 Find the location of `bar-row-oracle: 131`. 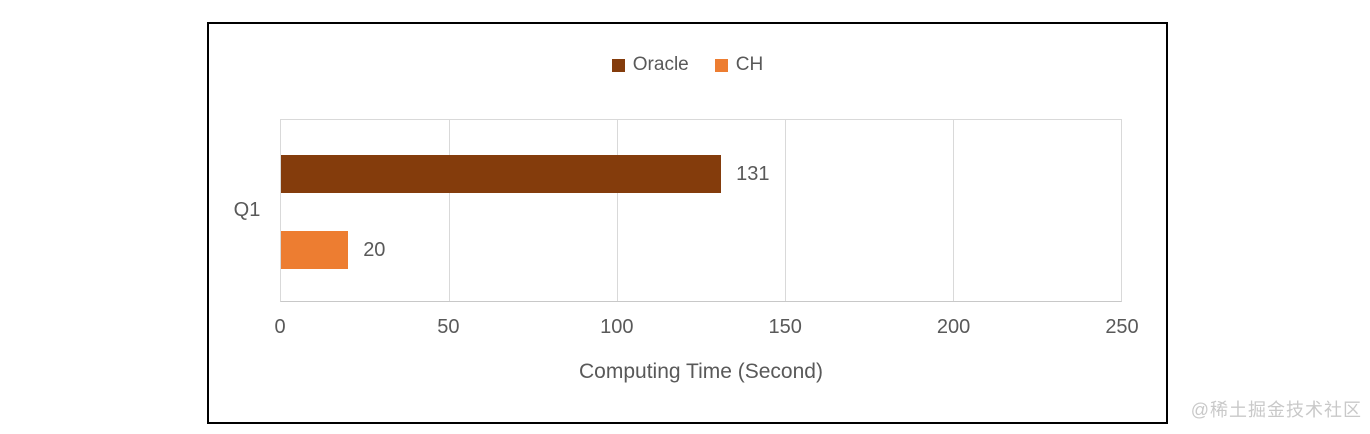

bar-row-oracle: 131 is located at coordinates (701, 174).